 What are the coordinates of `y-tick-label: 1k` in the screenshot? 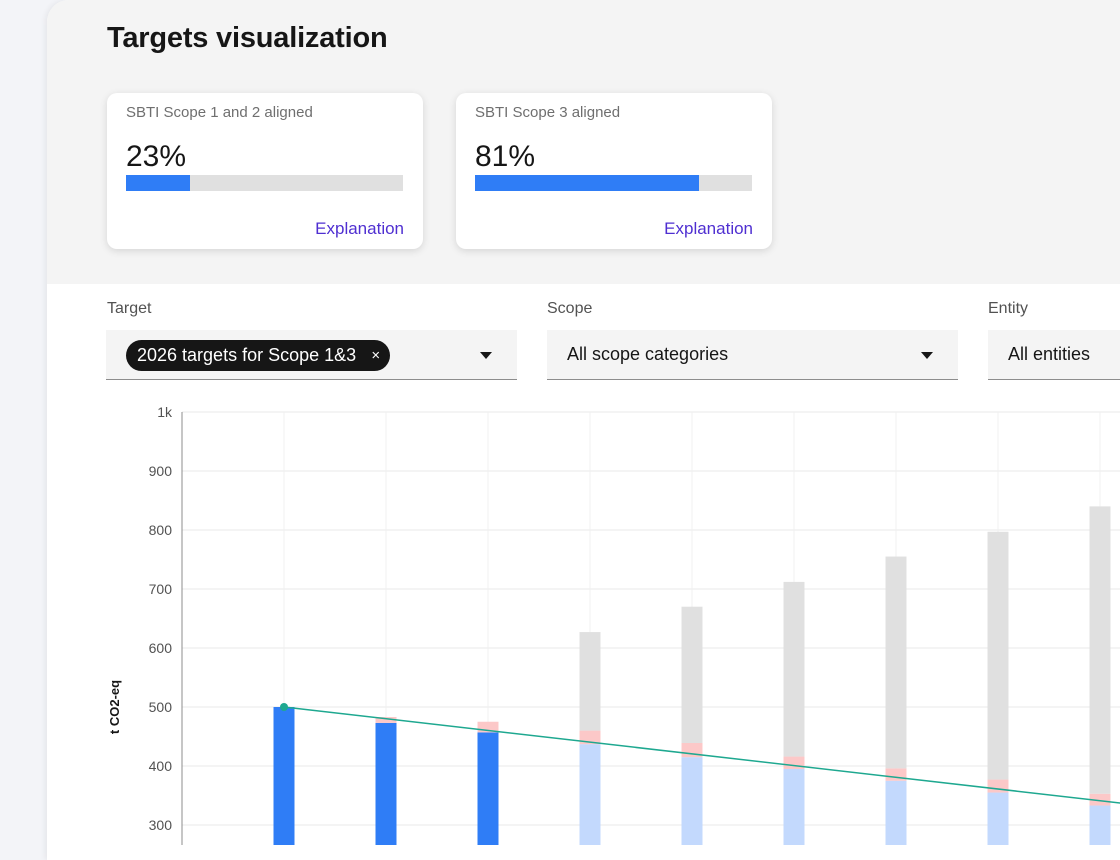 It's located at (165, 412).